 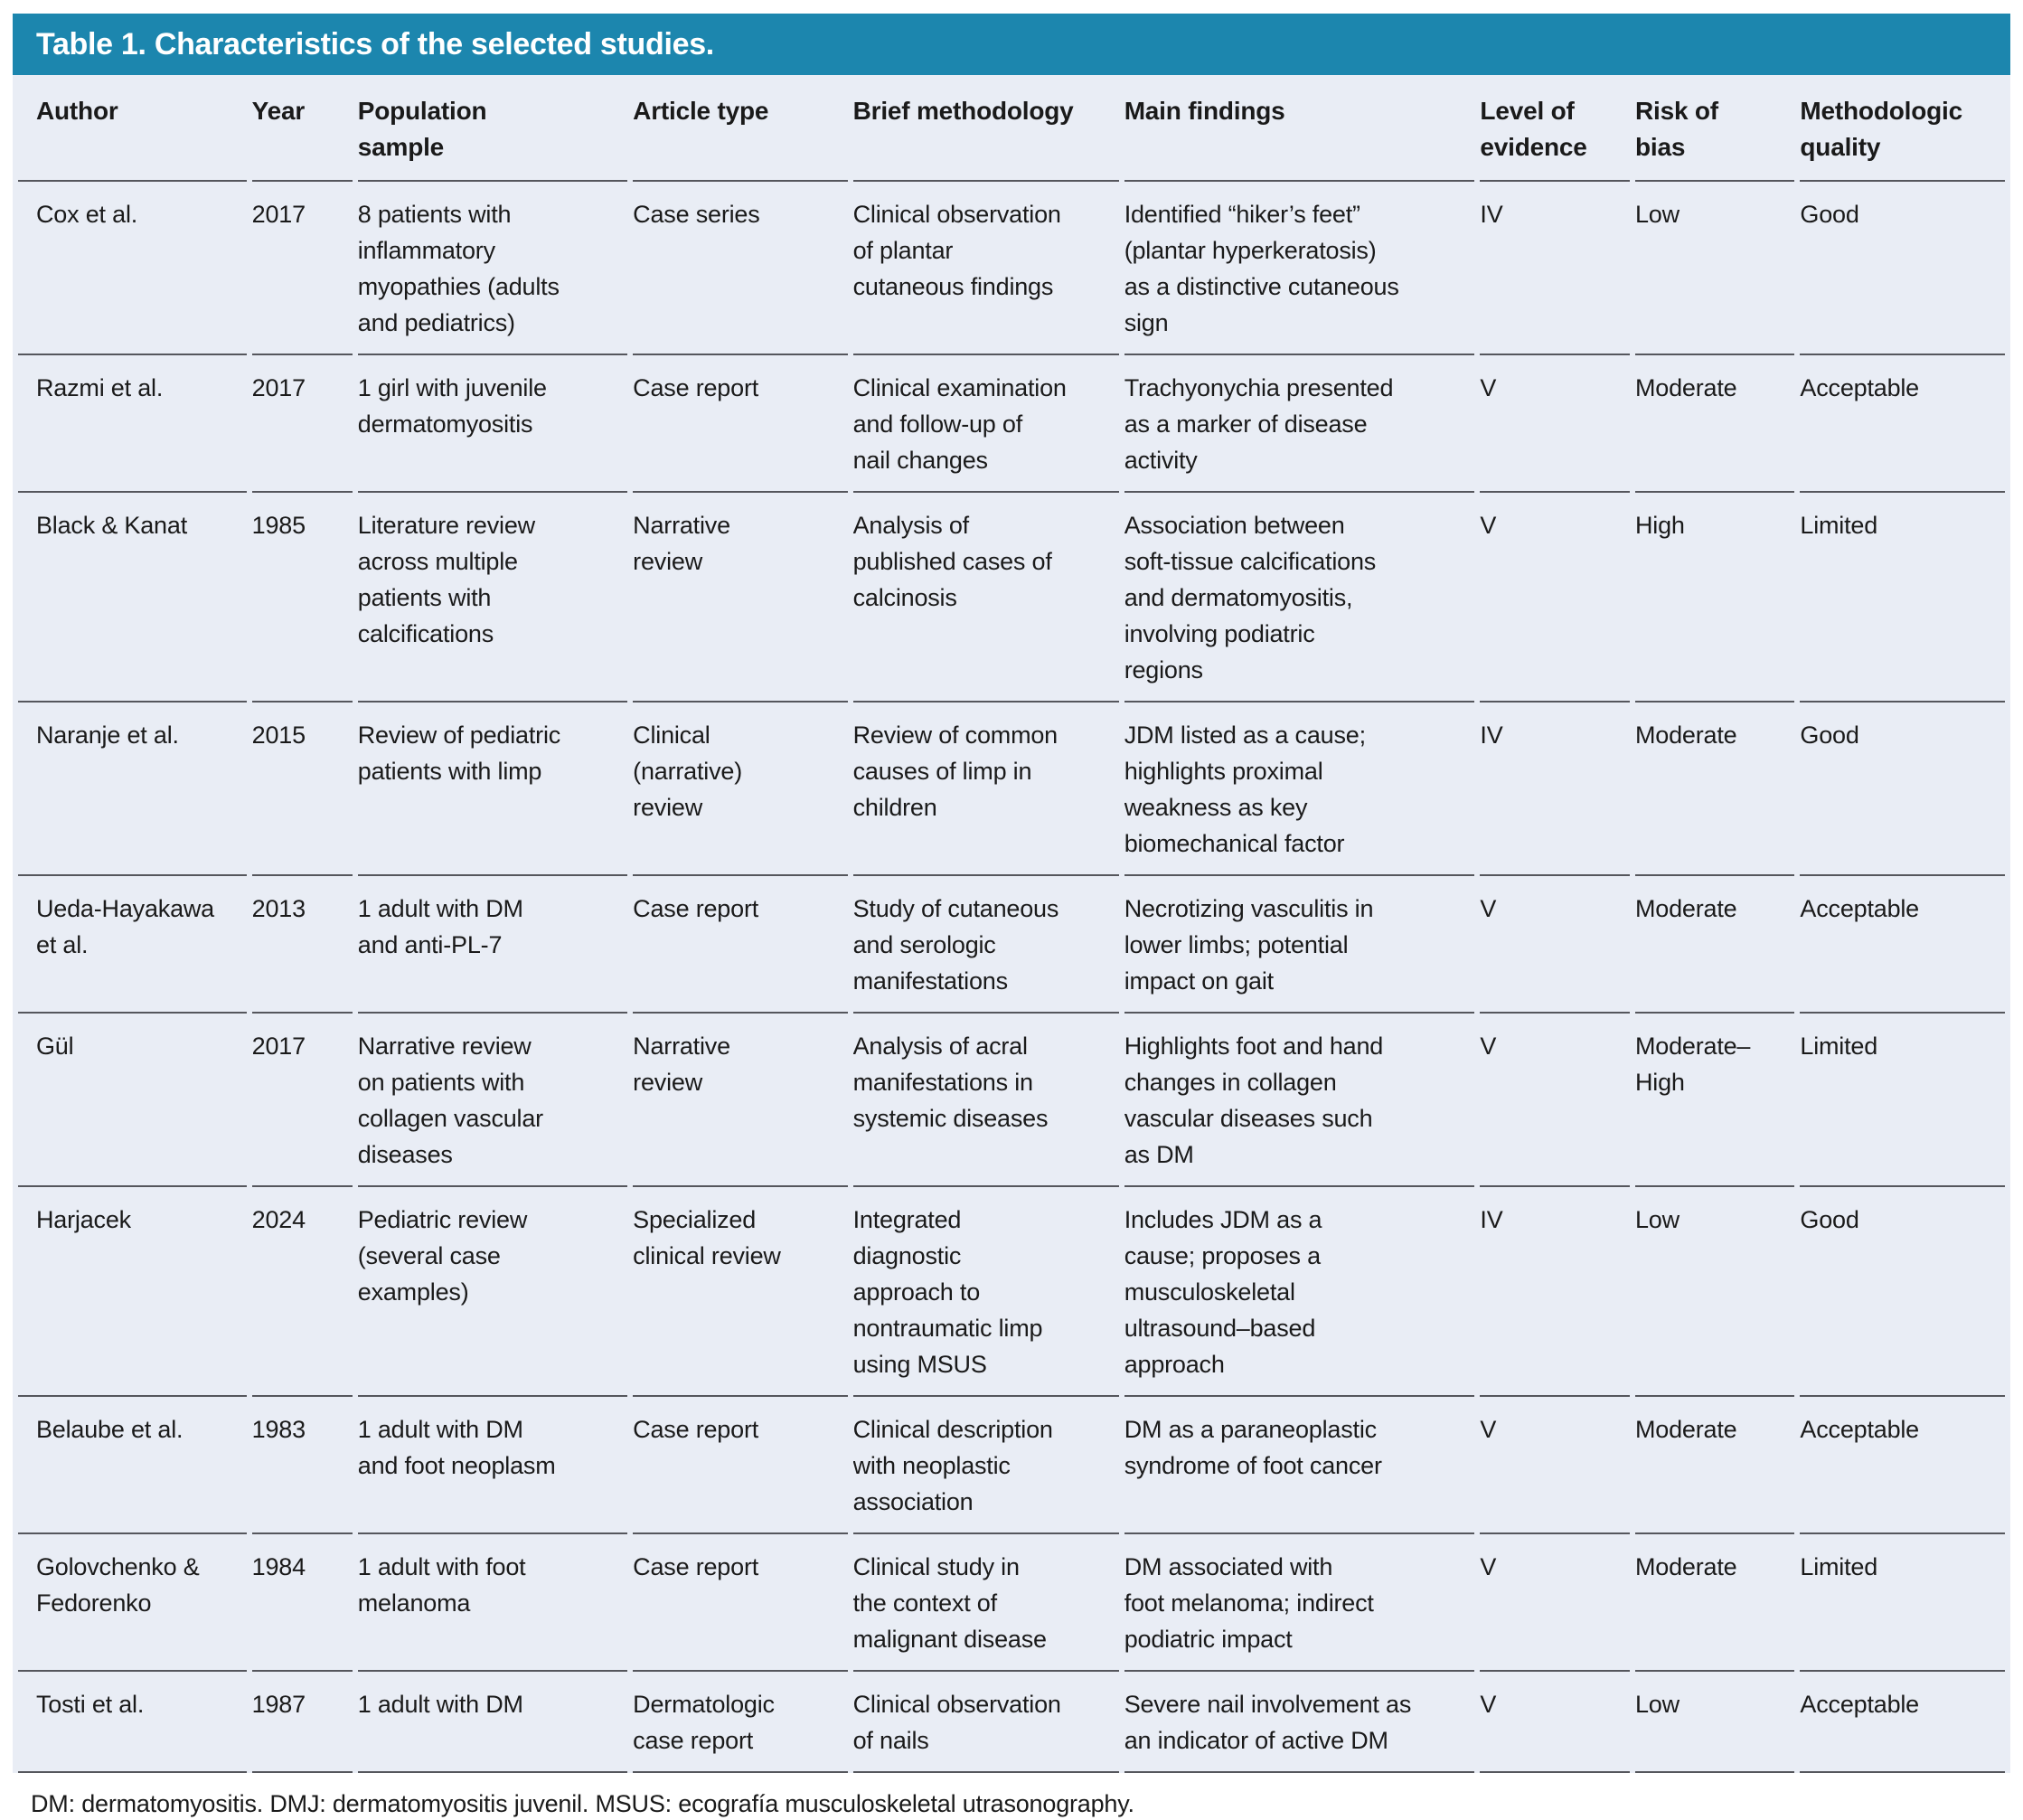 What do you see at coordinates (493, 1722) in the screenshot?
I see `cell-population: 1 adult with DM` at bounding box center [493, 1722].